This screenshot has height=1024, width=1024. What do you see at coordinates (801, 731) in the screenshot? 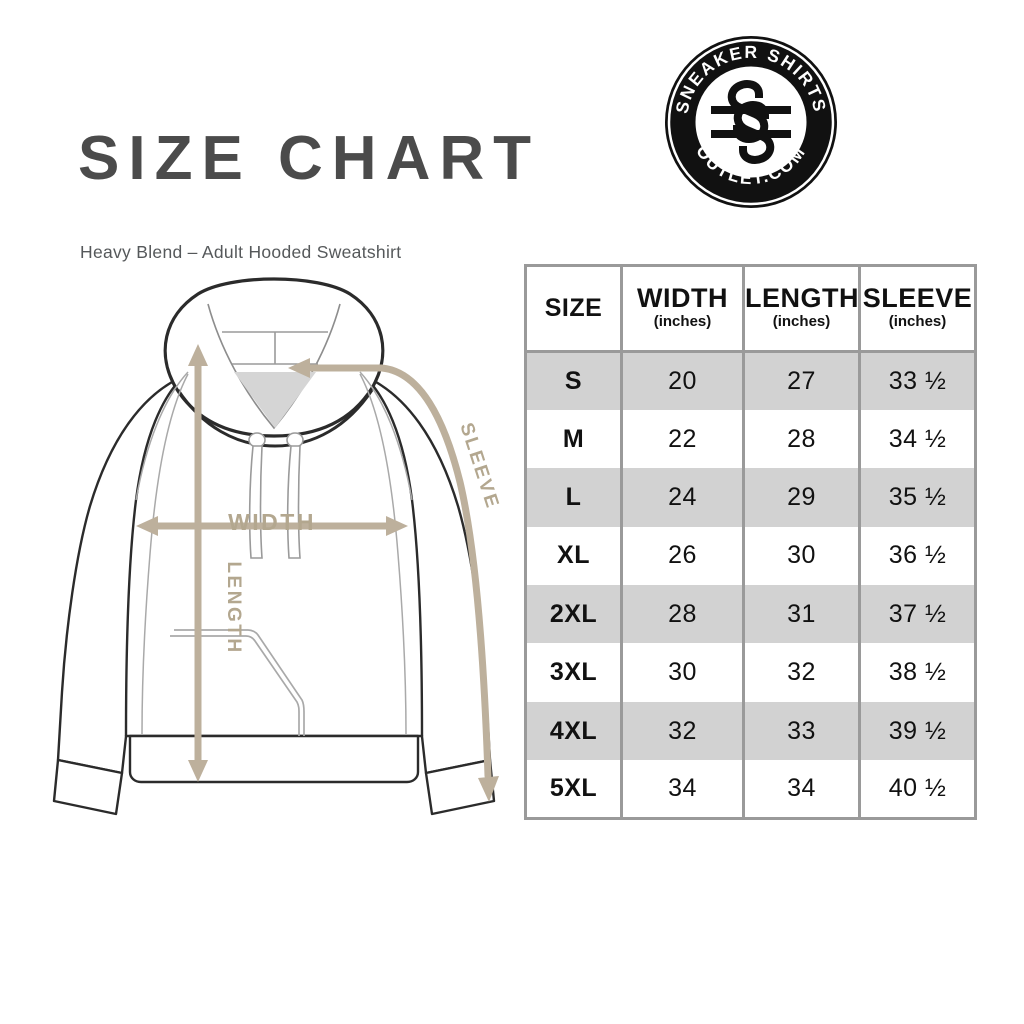
I see `cell-length: 33` at bounding box center [801, 731].